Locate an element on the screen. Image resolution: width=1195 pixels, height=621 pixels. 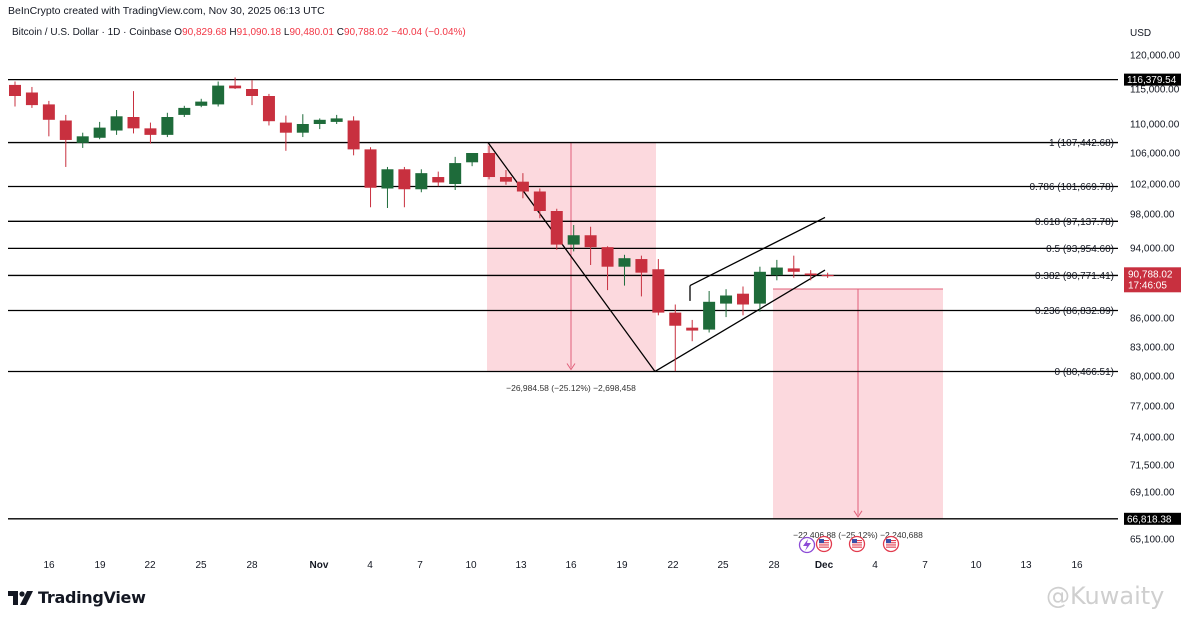
us-flag-icon-2-canton is located at coordinates (854, 541).